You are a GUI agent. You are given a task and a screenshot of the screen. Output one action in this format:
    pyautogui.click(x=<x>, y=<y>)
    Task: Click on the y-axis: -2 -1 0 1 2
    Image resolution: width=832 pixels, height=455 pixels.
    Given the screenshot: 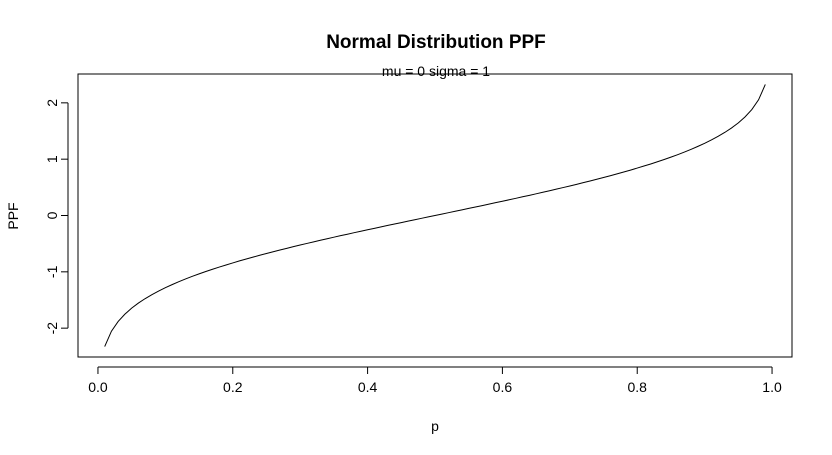 What is the action you would take?
    pyautogui.click(x=56, y=217)
    